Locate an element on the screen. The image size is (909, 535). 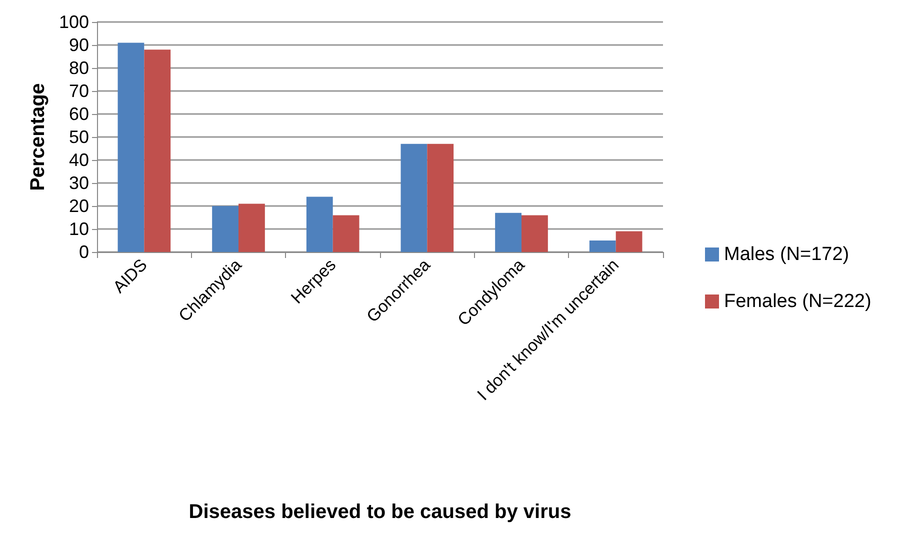
y-tick-label: 20 is located at coordinates (78, 206).